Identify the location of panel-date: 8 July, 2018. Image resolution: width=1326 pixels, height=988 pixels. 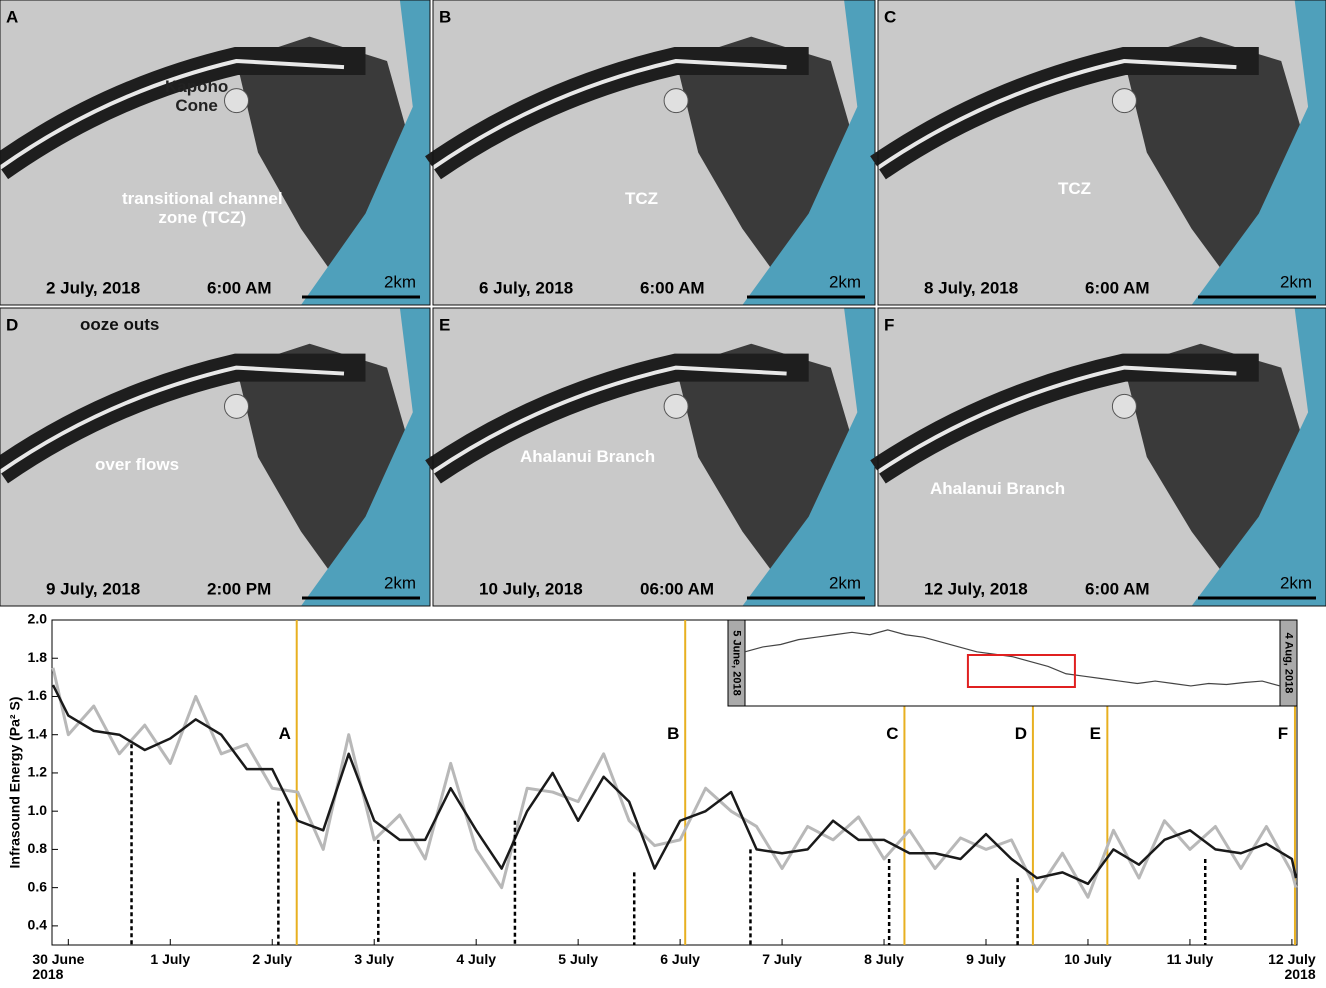
(971, 287).